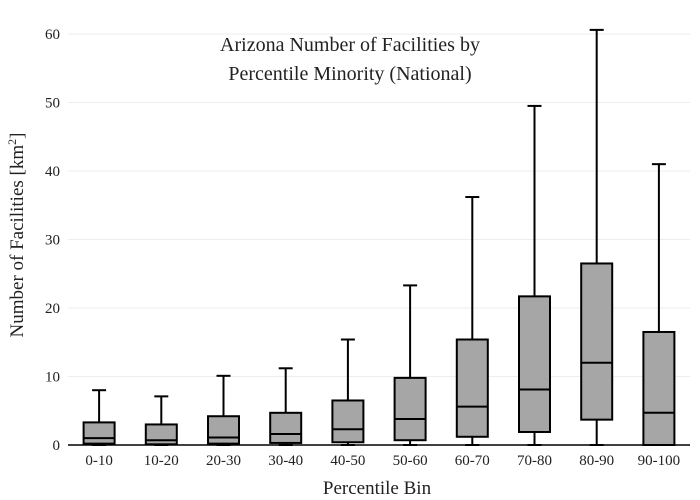  What do you see at coordinates (350, 45) in the screenshot?
I see `chart-title-line-1: Arizona Number of Facilities by` at bounding box center [350, 45].